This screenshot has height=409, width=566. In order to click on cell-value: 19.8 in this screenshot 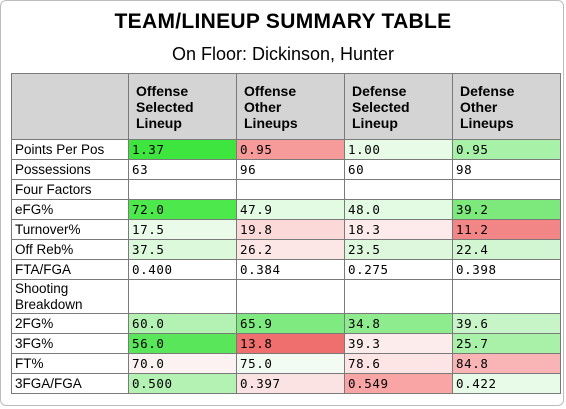, I will do `click(256, 229)`.